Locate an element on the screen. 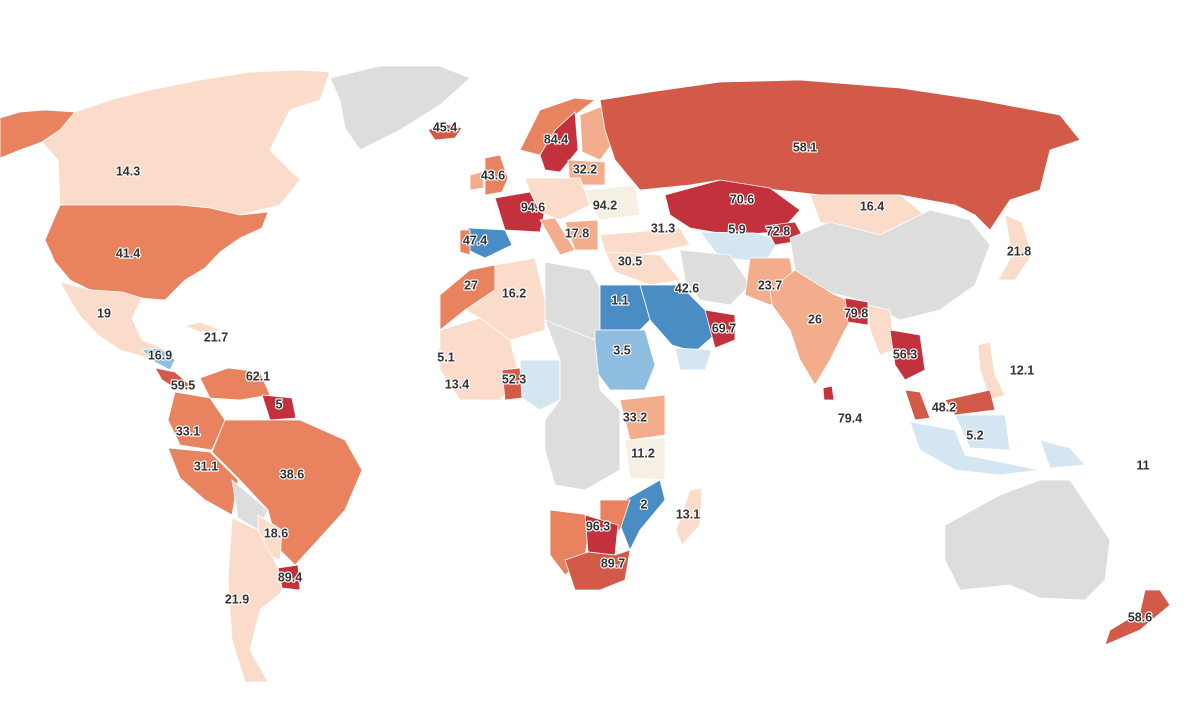 Image resolution: width=1200 pixels, height=720 pixels. country-ukraine is located at coordinates (612, 202).